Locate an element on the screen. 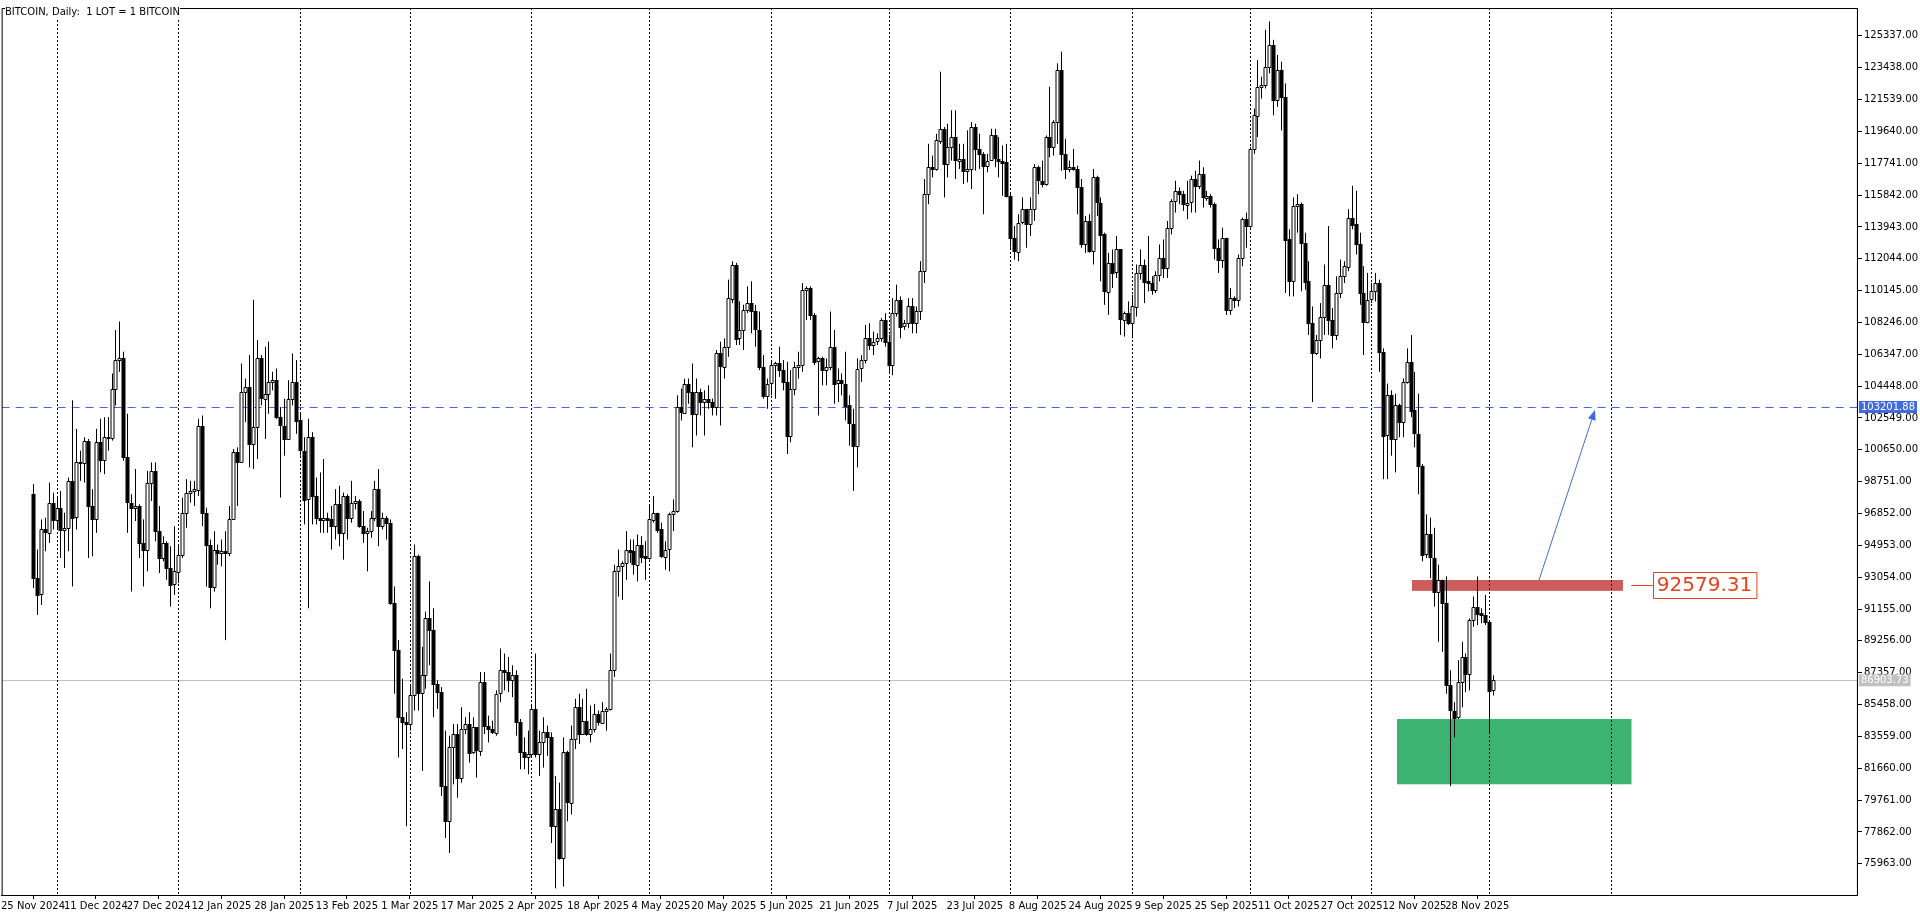  y-tick-label: 117741.00 is located at coordinates (1890, 162).